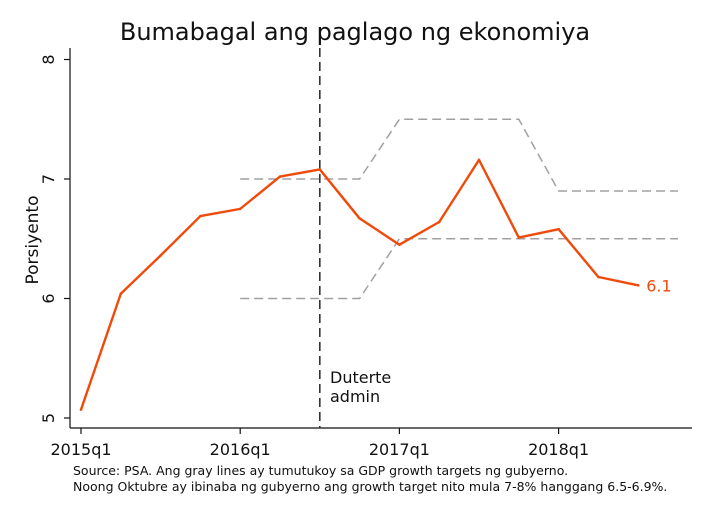 The image size is (711, 517). What do you see at coordinates (48, 179) in the screenshot?
I see `y-tick-label: 7` at bounding box center [48, 179].